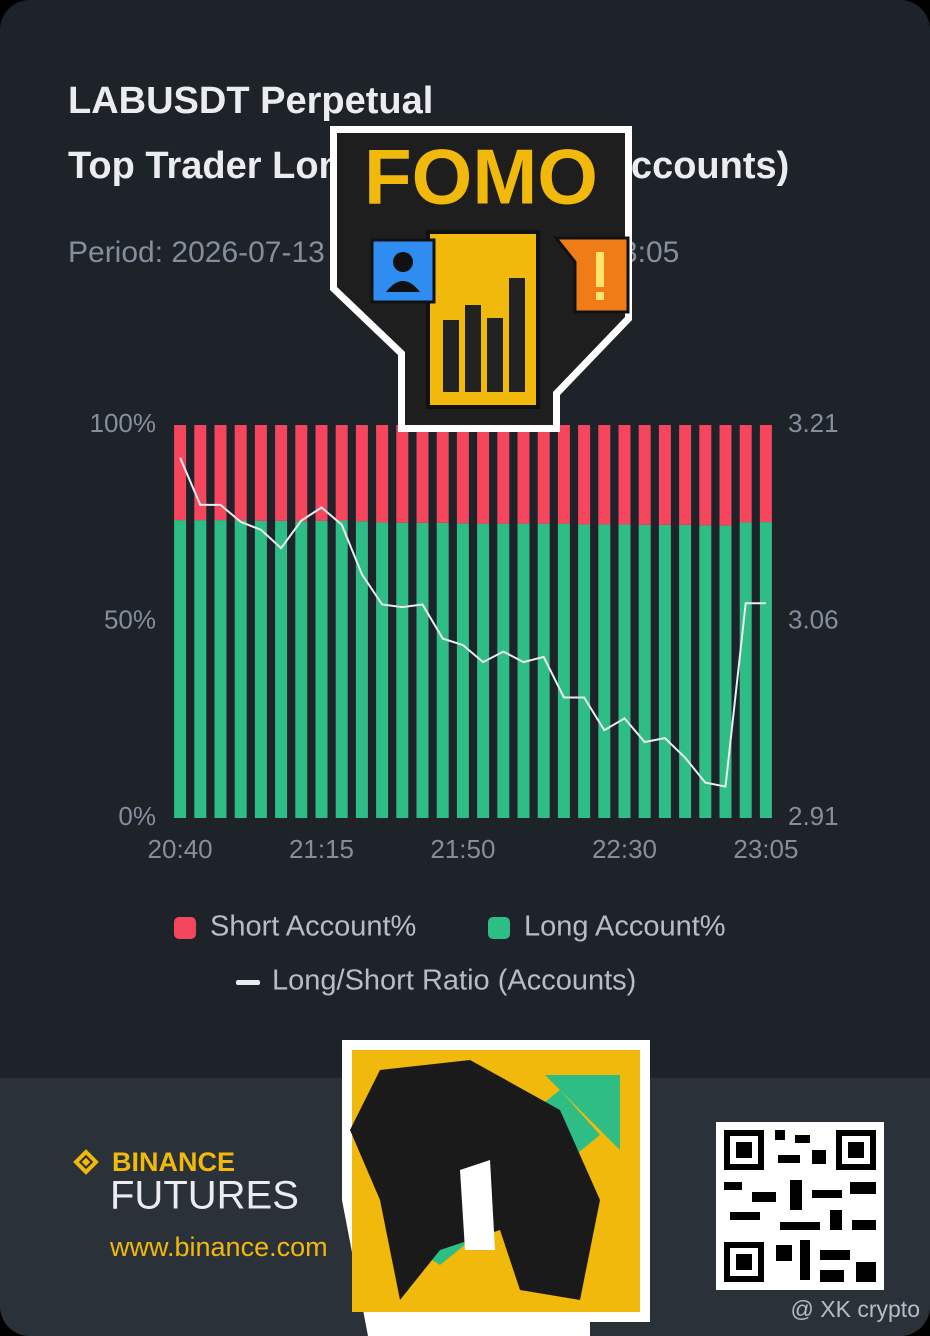  Describe the element at coordinates (481, 279) in the screenshot. I see `fomo-sticker: FOMO` at that location.